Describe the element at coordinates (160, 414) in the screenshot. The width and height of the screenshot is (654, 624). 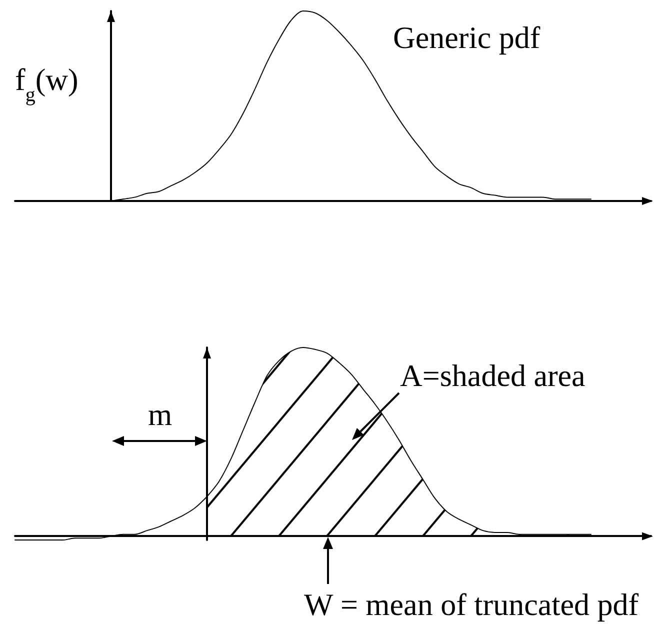
I see `annotation: m` at that location.